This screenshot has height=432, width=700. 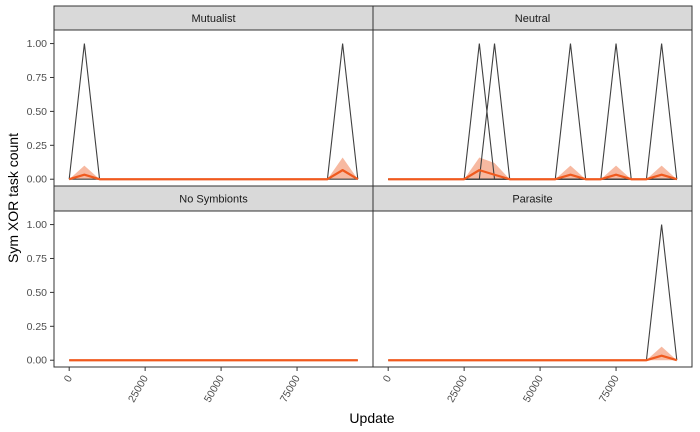 What do you see at coordinates (40, 202) in the screenshot?
I see `y-axes: 0.00 0.25 0.50 0.75 1.00 0.00 0.25 0.50 0.75 1.00` at bounding box center [40, 202].